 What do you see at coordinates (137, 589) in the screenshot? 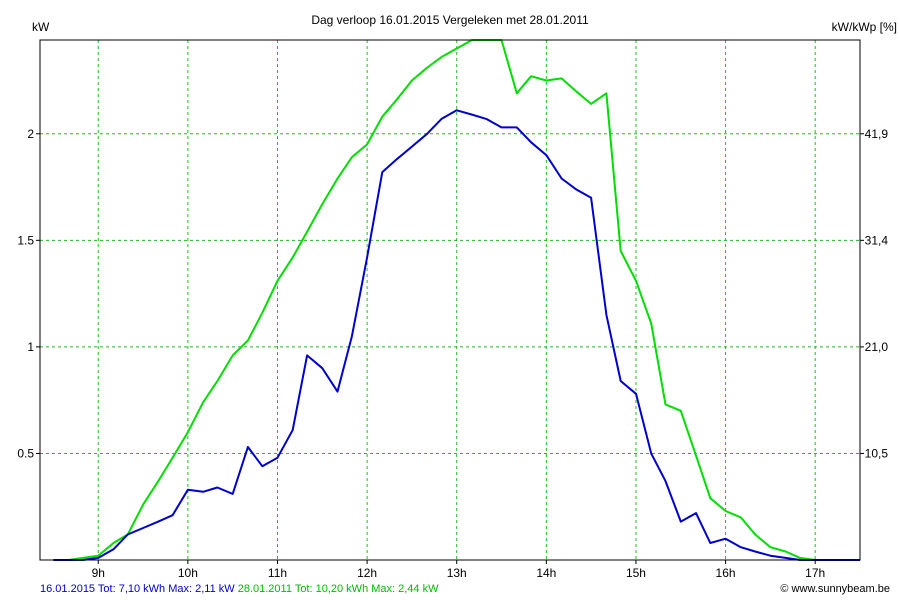
I see `footer-series-1: 16.01.2015 Tot: 7,10 kWh Max: 2,11 kW` at bounding box center [137, 589].